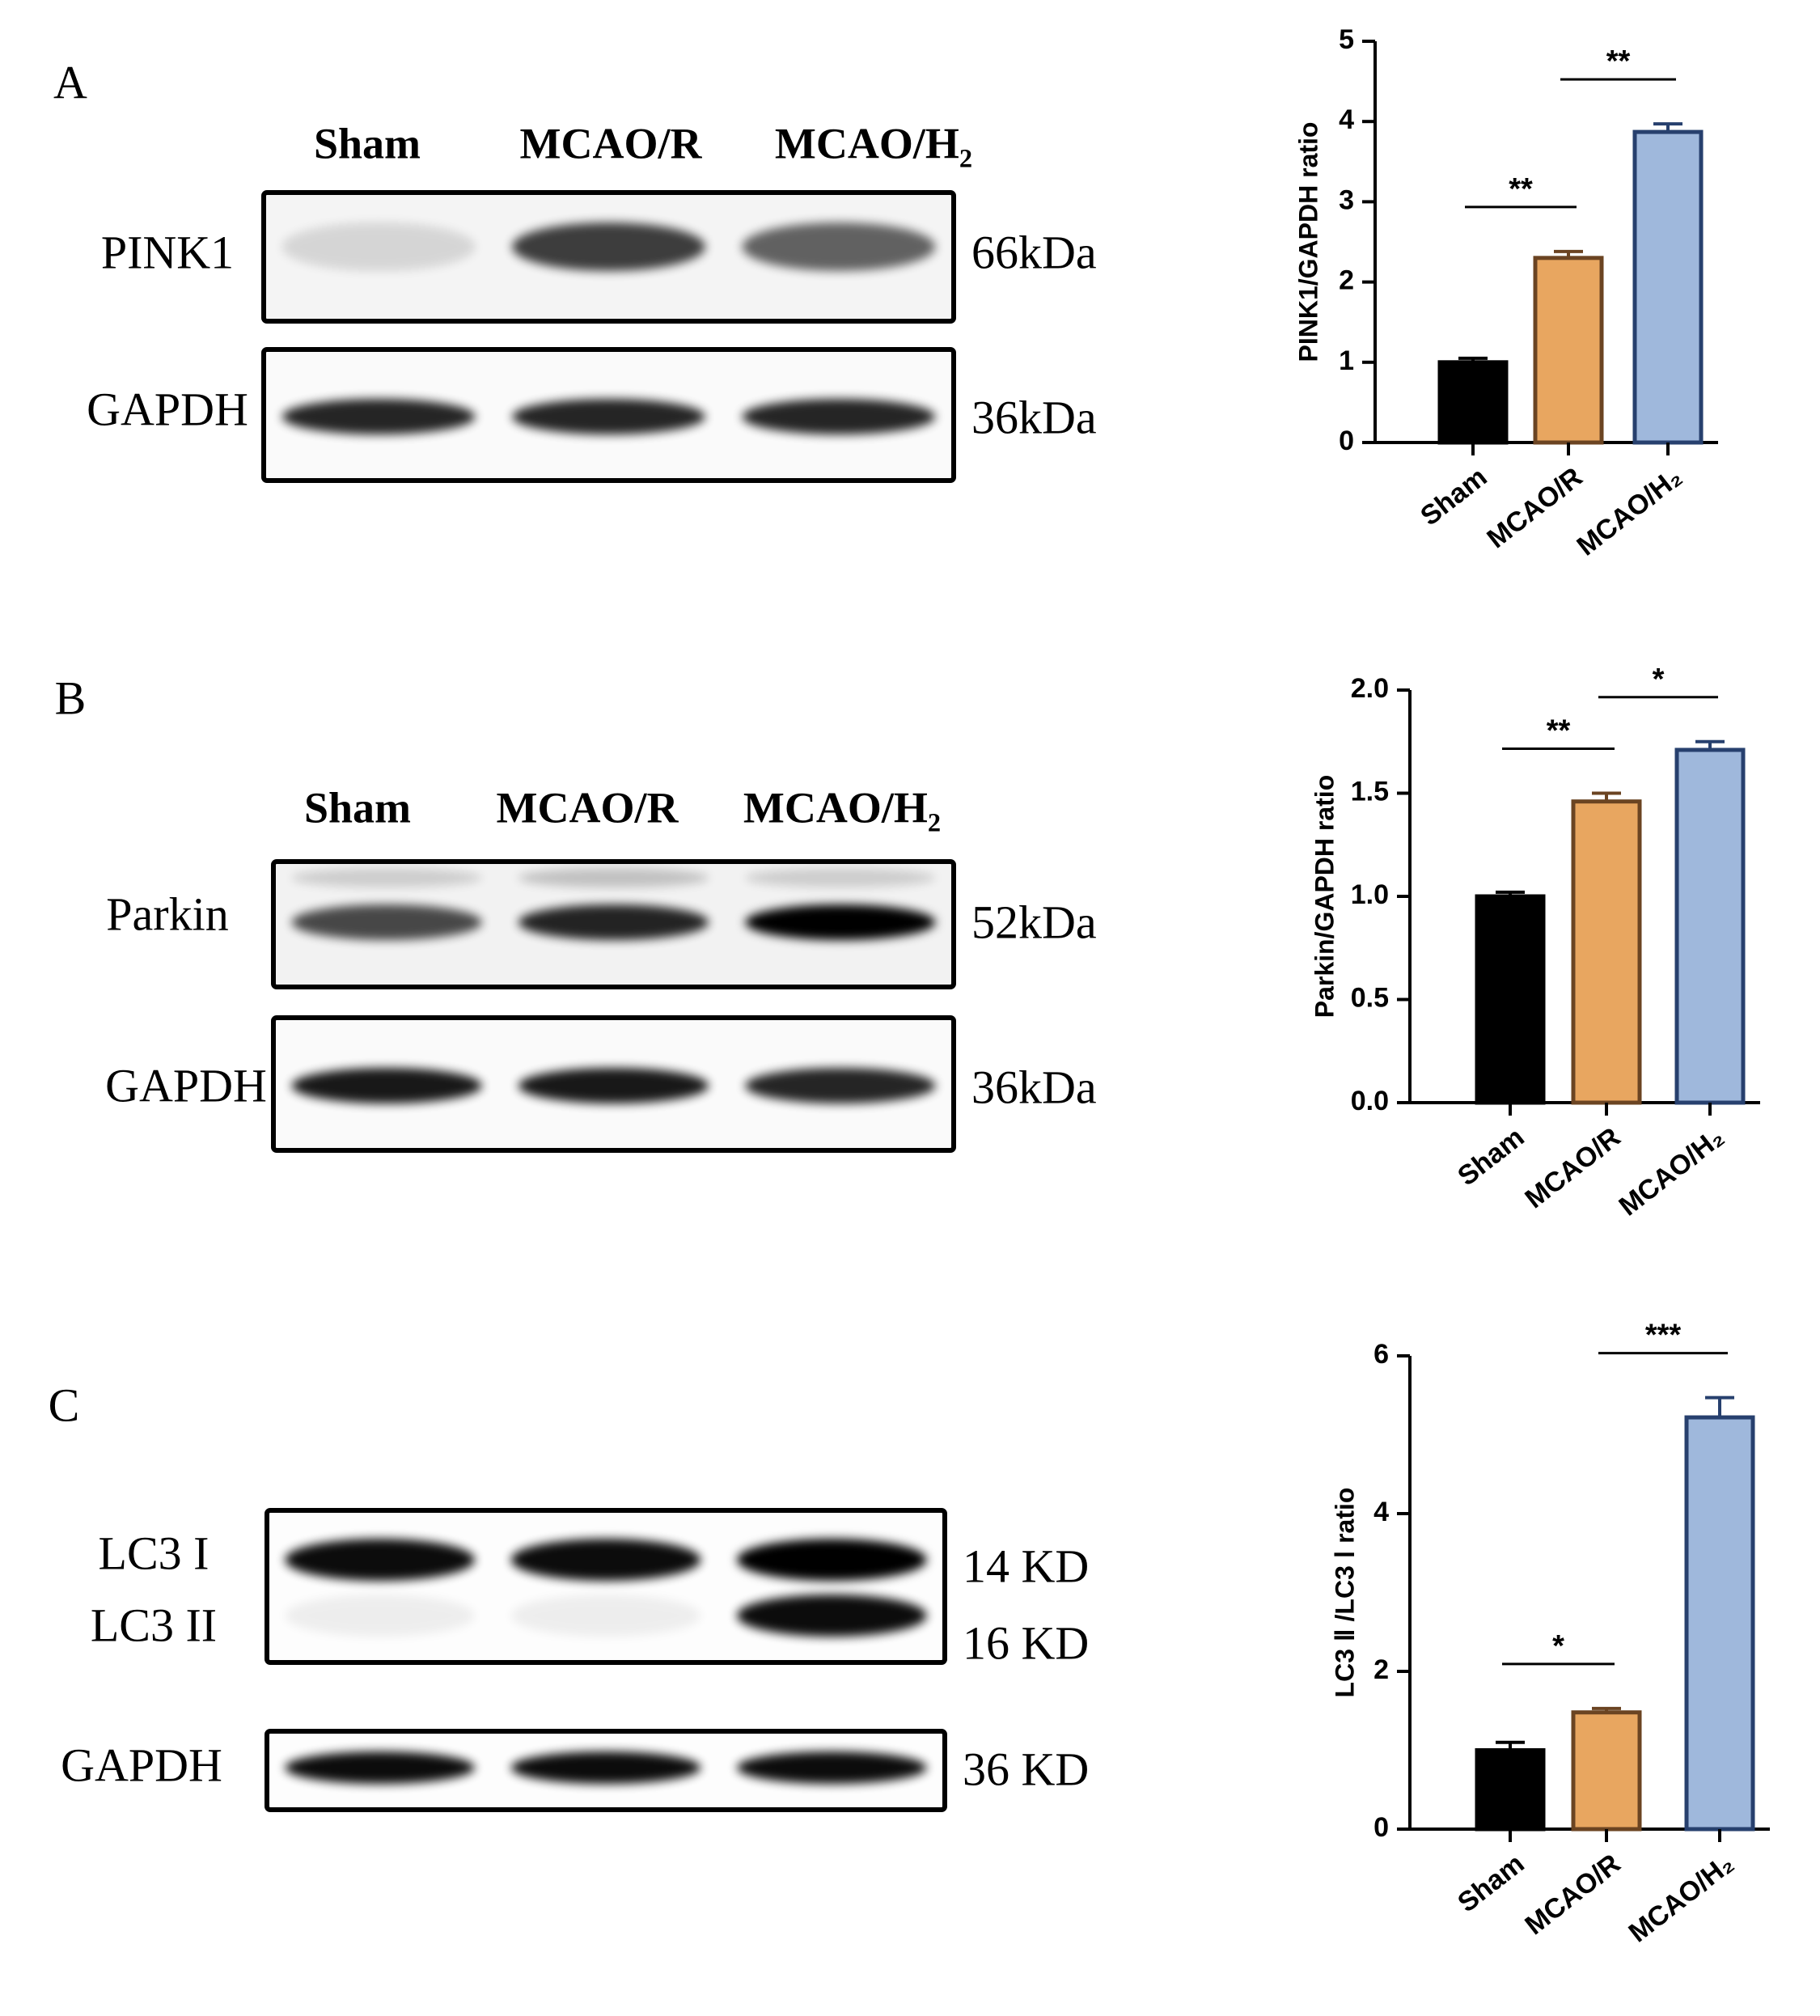 Image resolution: width=1820 pixels, height=2016 pixels. What do you see at coordinates (1663, 1336) in the screenshot?
I see `significance-label: ***` at bounding box center [1663, 1336].